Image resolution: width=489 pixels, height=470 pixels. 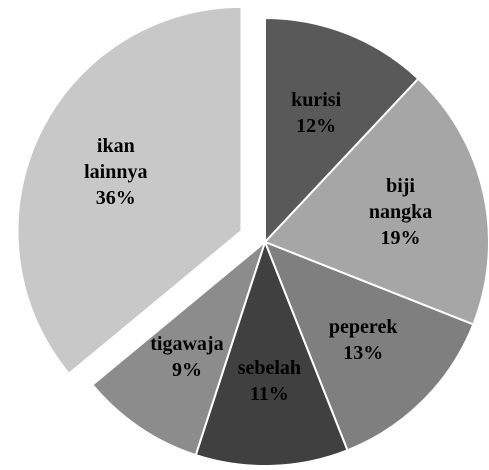 I want to click on category-label: sebelah, so click(x=269, y=367).